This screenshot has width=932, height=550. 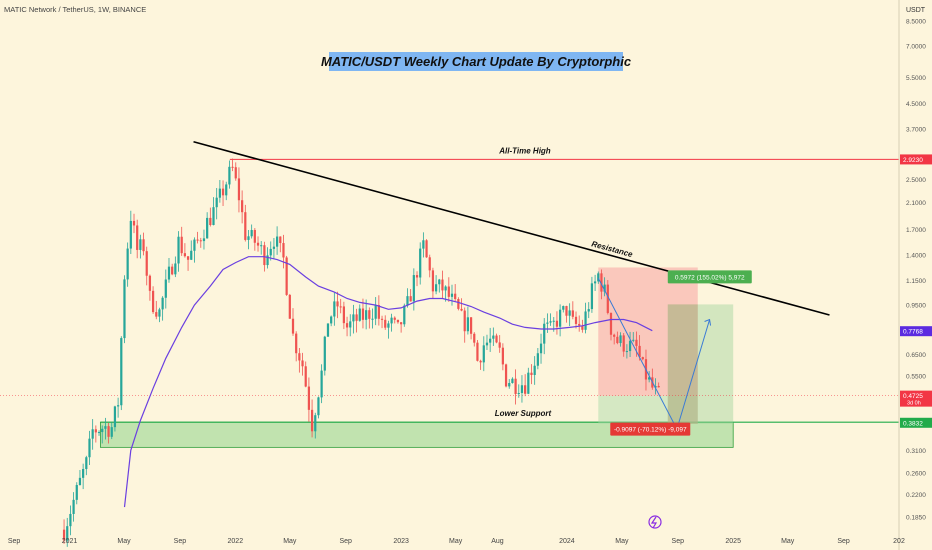 I want to click on short-drop-label: -0.9097 (-70.12%) -9,097, so click(x=650, y=430).